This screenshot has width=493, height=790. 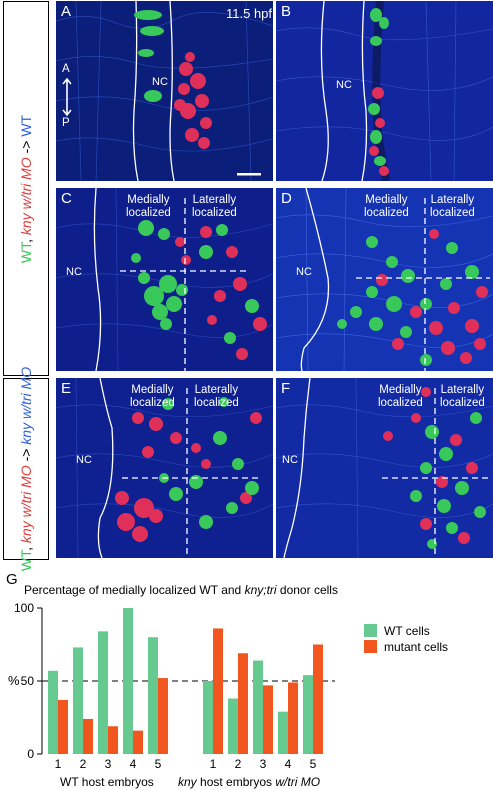 What do you see at coordinates (416, 647) in the screenshot?
I see `legend-label-mutant: mutant cells` at bounding box center [416, 647].